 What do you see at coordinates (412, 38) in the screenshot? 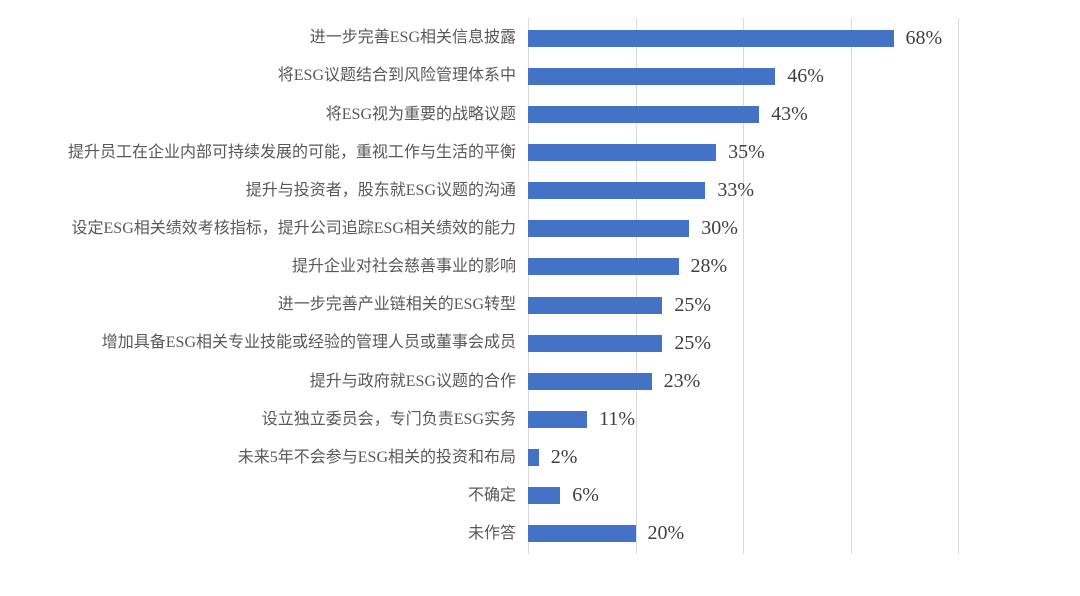
I see `category-label: 进一步完善ESG相关信息披露` at bounding box center [412, 38].